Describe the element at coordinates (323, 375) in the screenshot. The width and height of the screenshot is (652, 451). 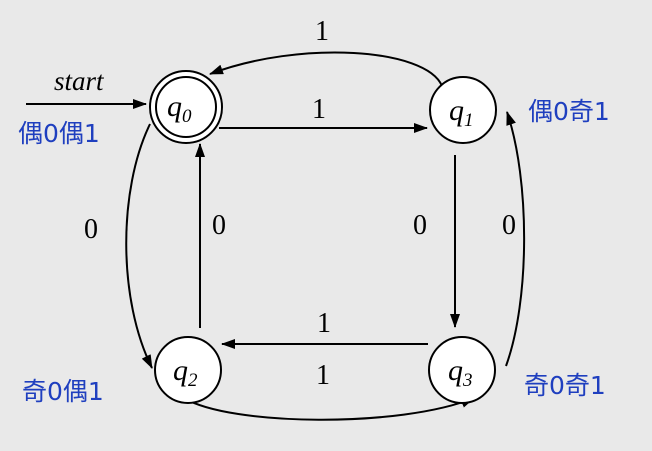
I see `edge-label-q2-q3: 1` at that location.